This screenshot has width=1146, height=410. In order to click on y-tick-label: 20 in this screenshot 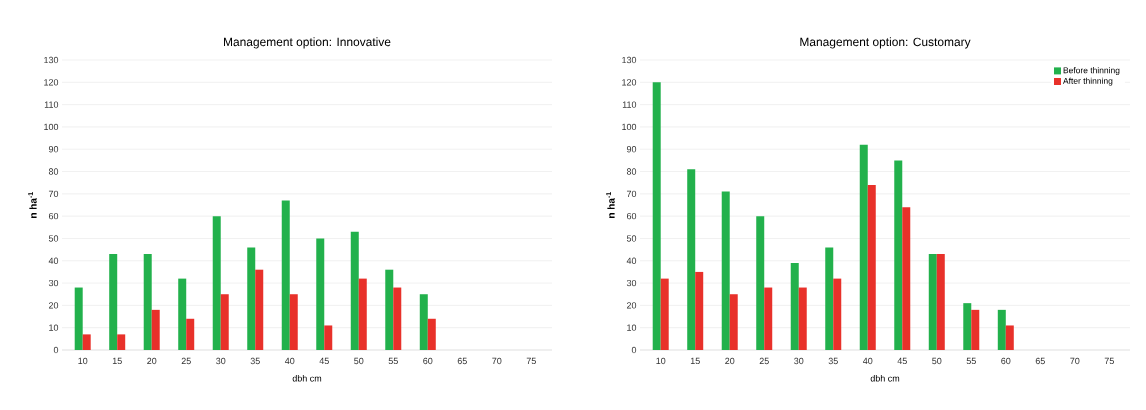, I will do `click(53, 305)`.